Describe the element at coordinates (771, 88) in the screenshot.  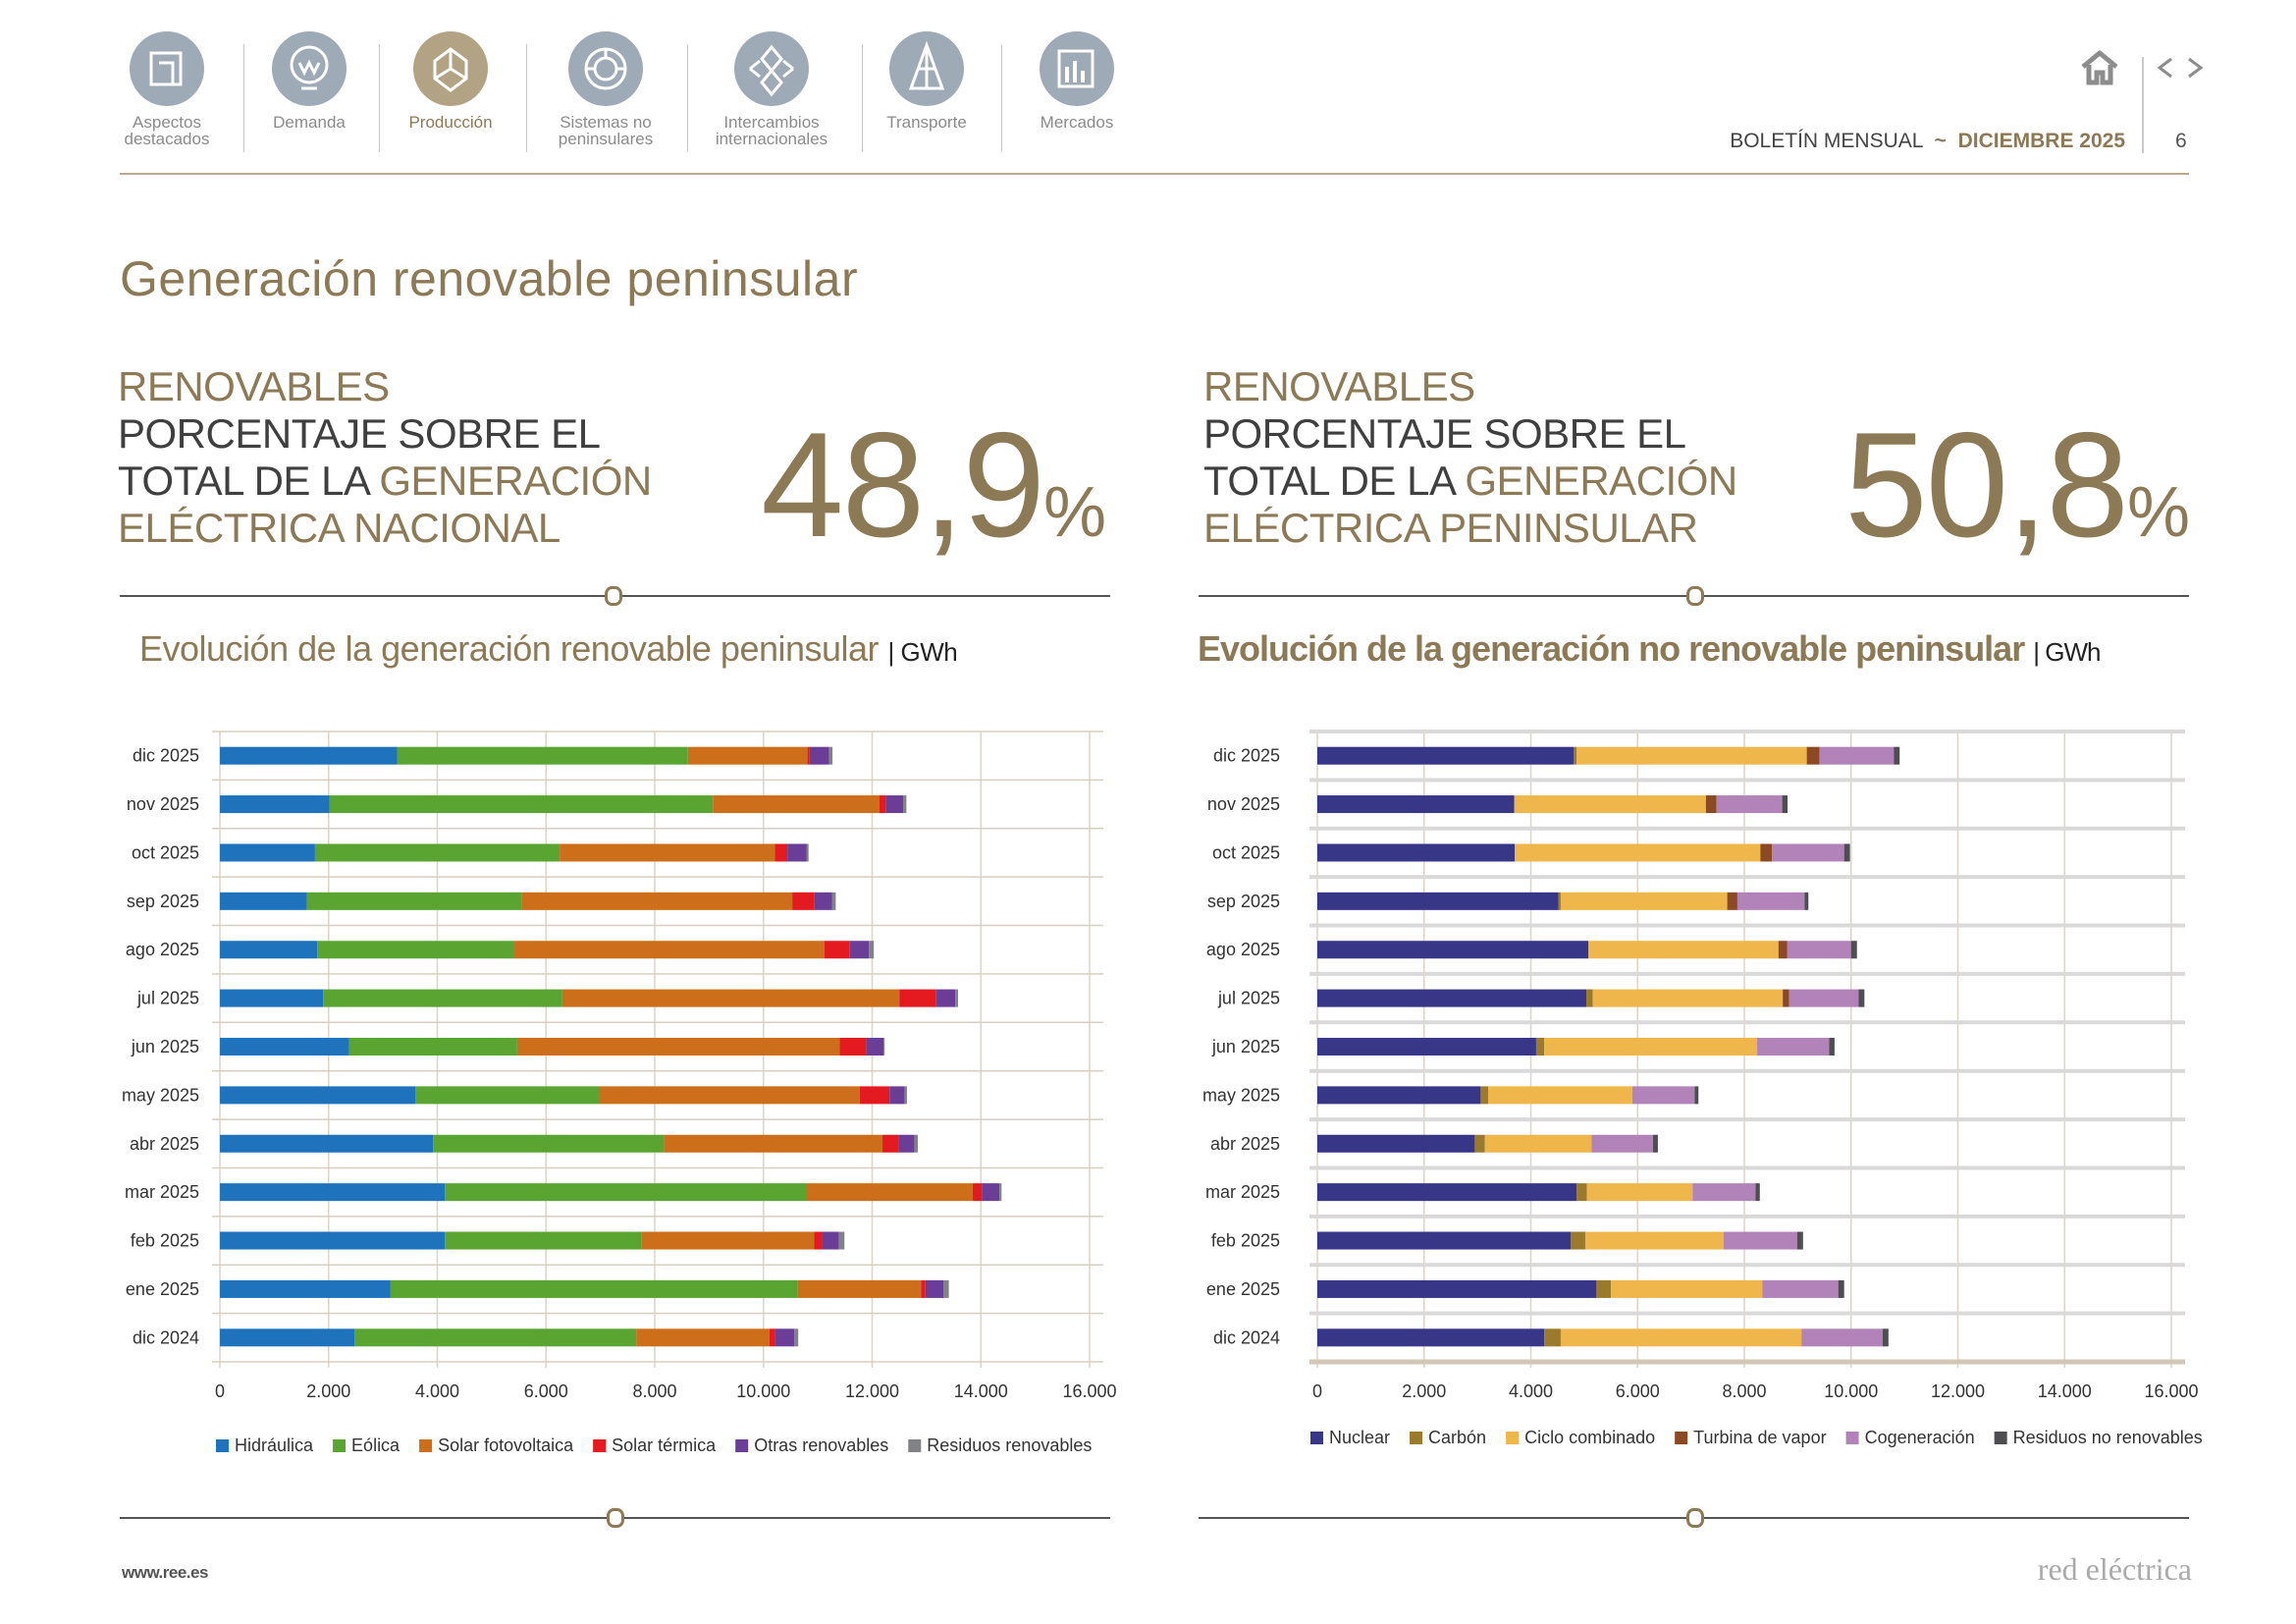
I see `nav-item-5: Intercambios internacionales` at that location.